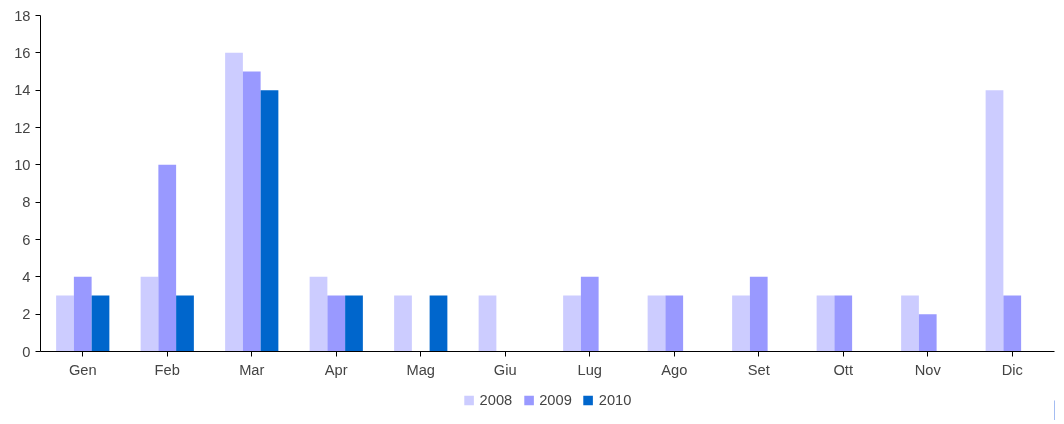 The image size is (1064, 424). What do you see at coordinates (22, 52) in the screenshot?
I see `y-tick-label: 16` at bounding box center [22, 52].